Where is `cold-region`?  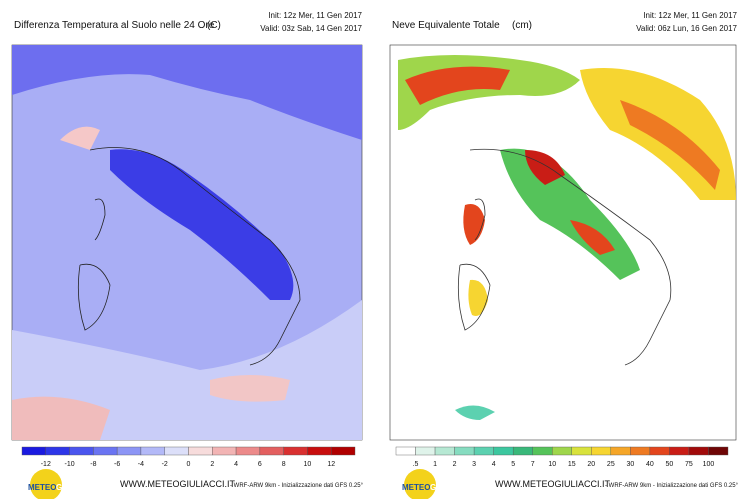 cold-region is located at coordinates (187, 92).